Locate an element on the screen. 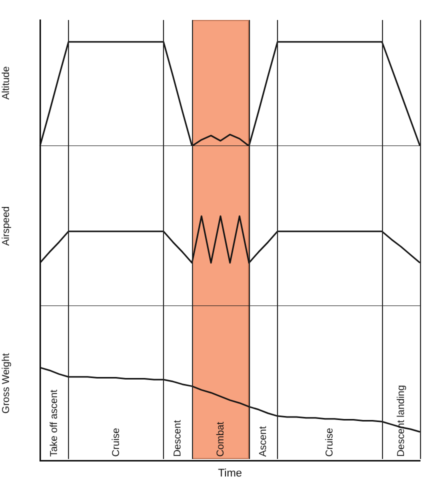 The image size is (422, 480). y-axis-title: Gross Weight is located at coordinates (6, 383).